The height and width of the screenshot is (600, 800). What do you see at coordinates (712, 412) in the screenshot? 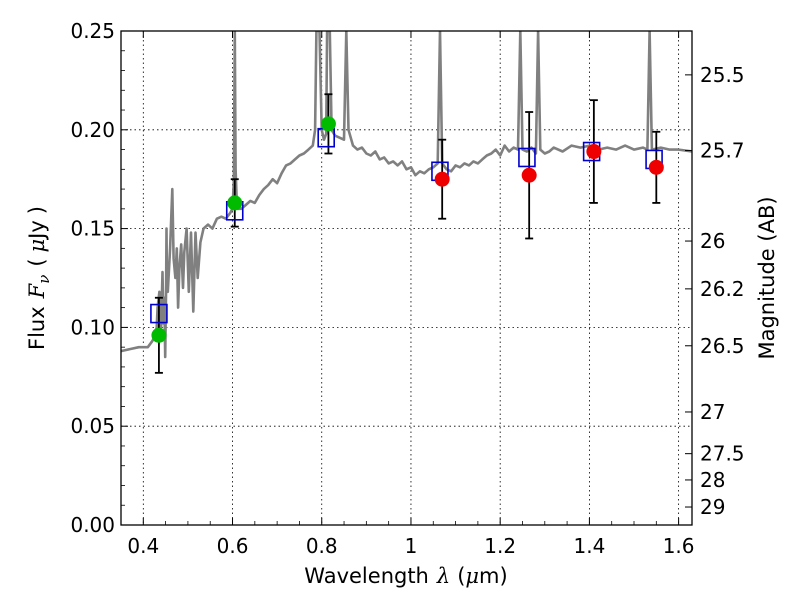
I see `right-tick-label: 27` at bounding box center [712, 412].